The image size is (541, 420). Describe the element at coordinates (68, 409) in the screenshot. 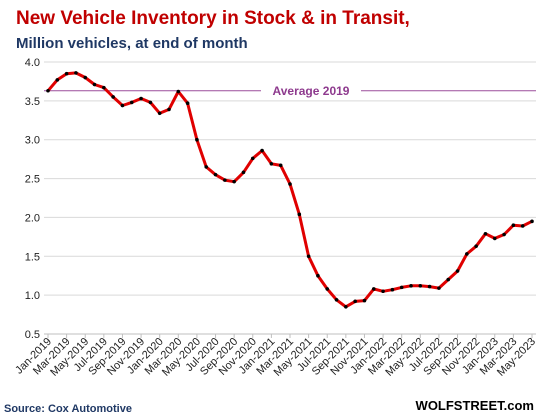

I see `source-note: Source: Cox Automotive` at that location.